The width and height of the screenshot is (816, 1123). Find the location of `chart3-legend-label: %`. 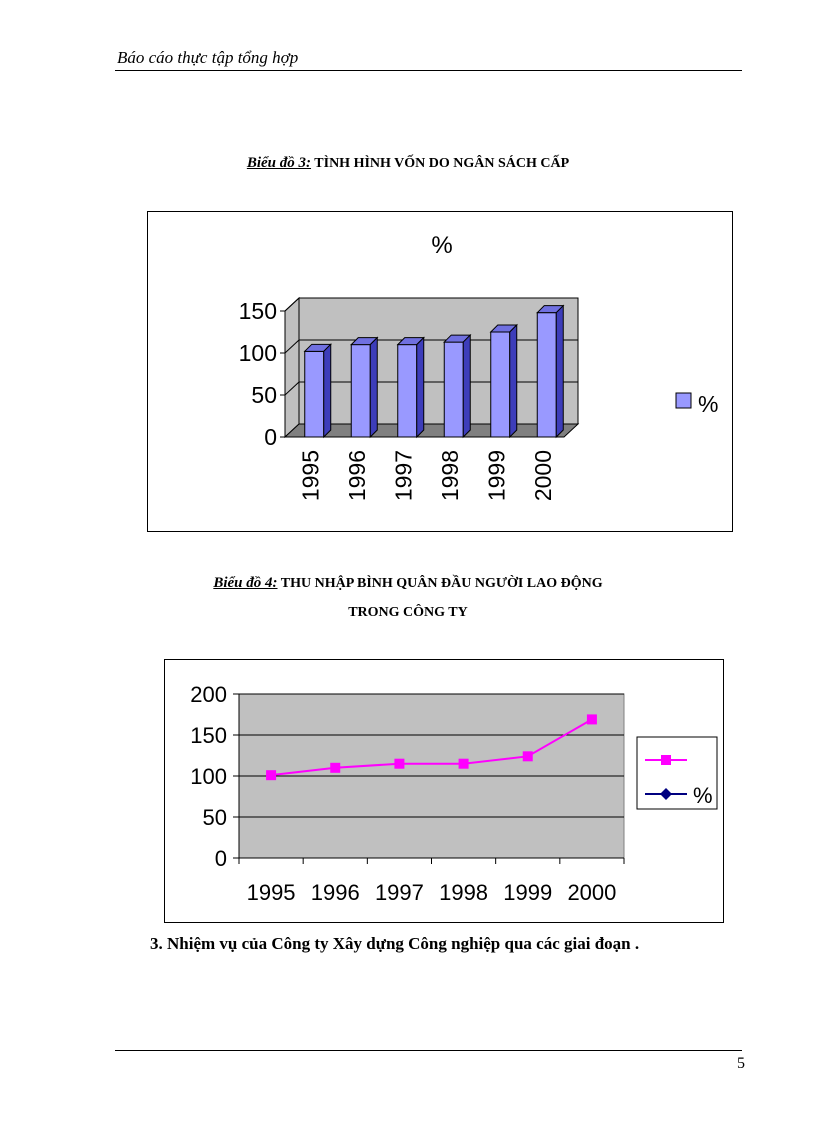

chart3-legend-label: % is located at coordinates (708, 404).